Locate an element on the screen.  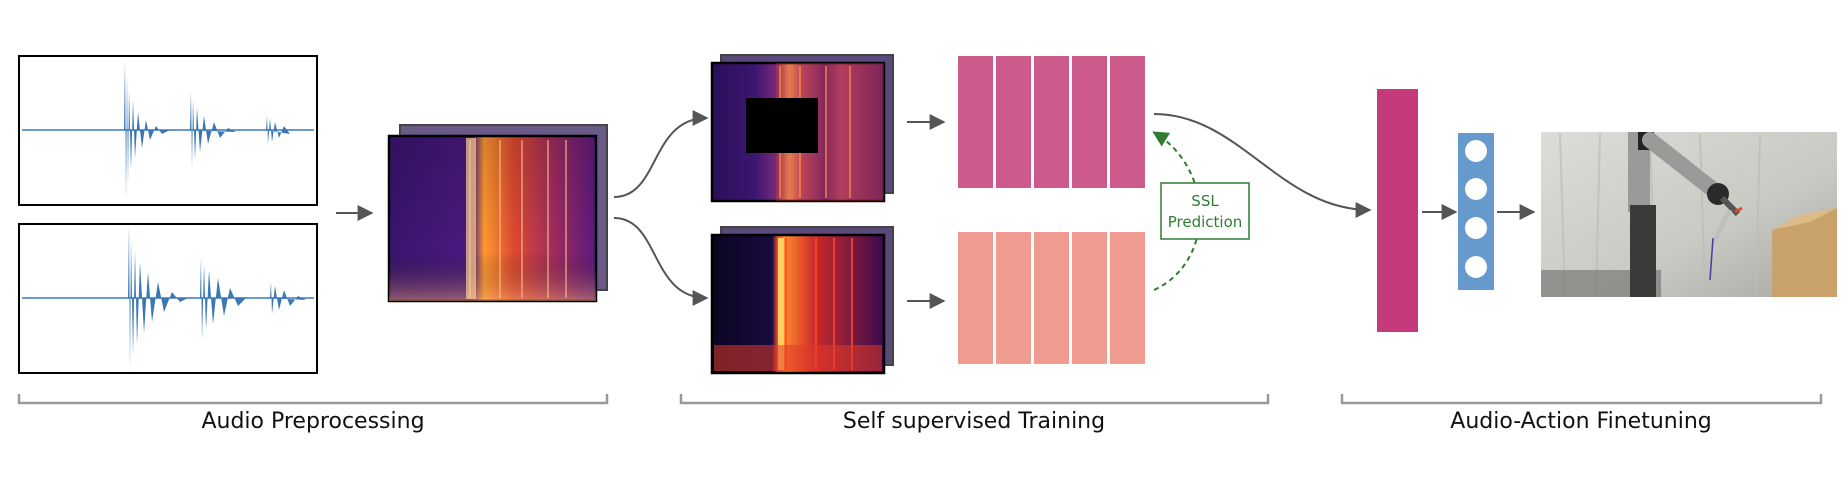
ssl-prediction-box: SSL Prediction is located at coordinates (1205, 211).